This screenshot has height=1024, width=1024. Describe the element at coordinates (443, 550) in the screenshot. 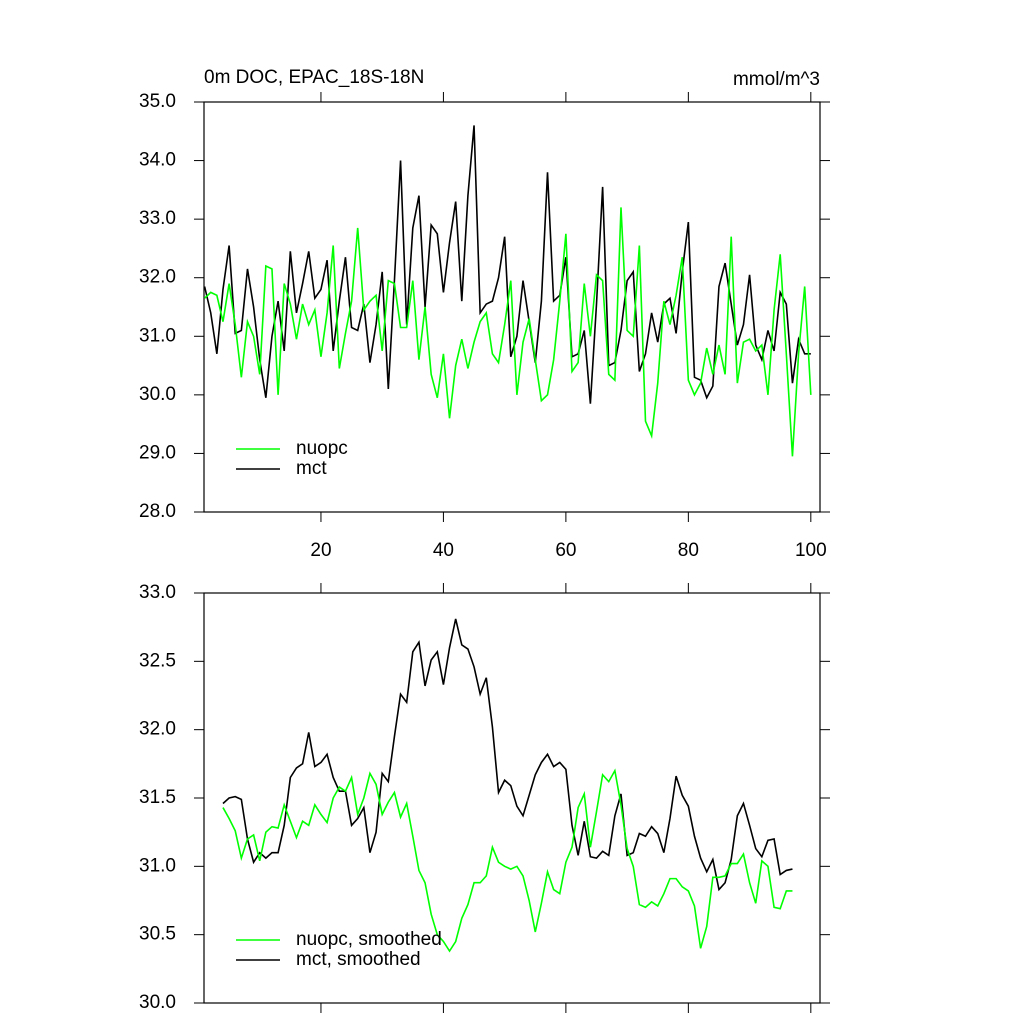

I see `x-tick-label: 40` at that location.